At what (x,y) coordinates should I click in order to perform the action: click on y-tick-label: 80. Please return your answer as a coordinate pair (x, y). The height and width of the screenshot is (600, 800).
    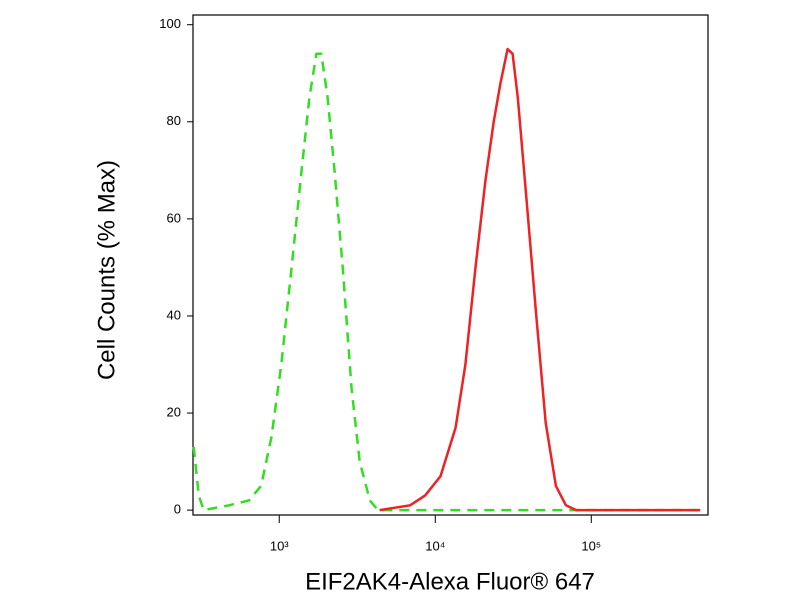
    Looking at the image, I should click on (174, 120).